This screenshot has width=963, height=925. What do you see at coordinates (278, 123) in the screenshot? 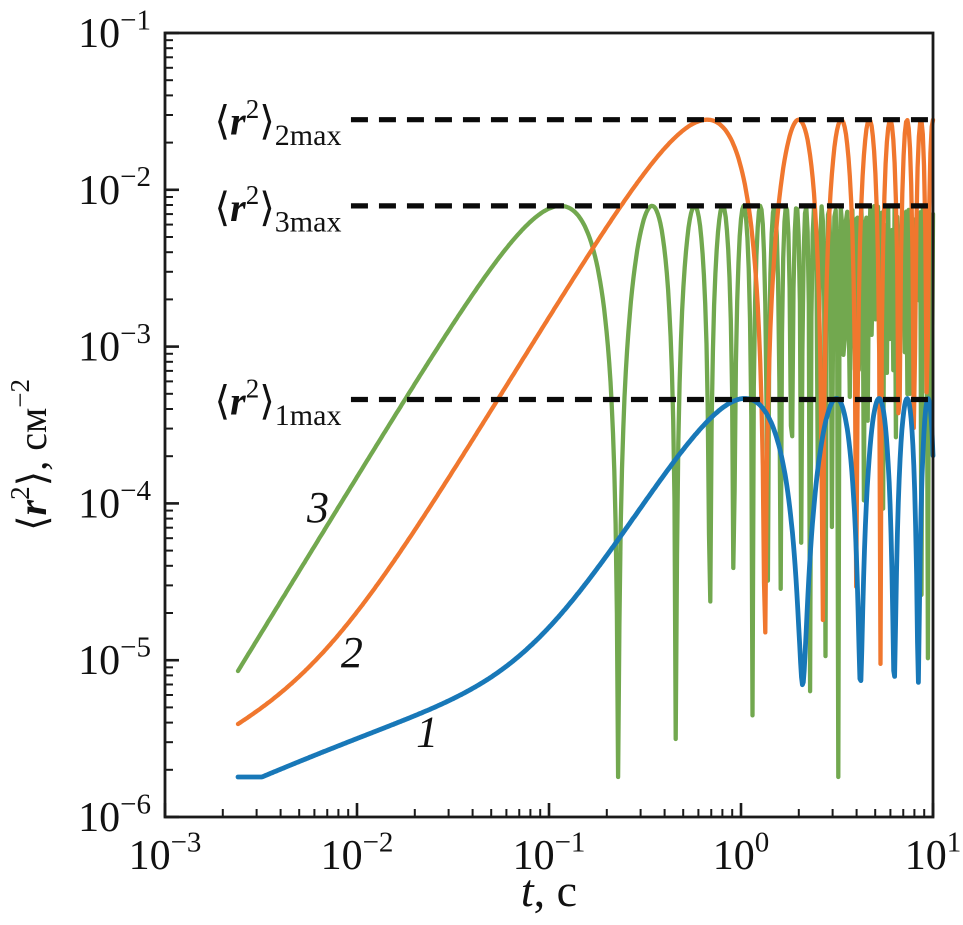
I see `max-line-label-2max: ⟨r2⟩2max` at bounding box center [278, 123].